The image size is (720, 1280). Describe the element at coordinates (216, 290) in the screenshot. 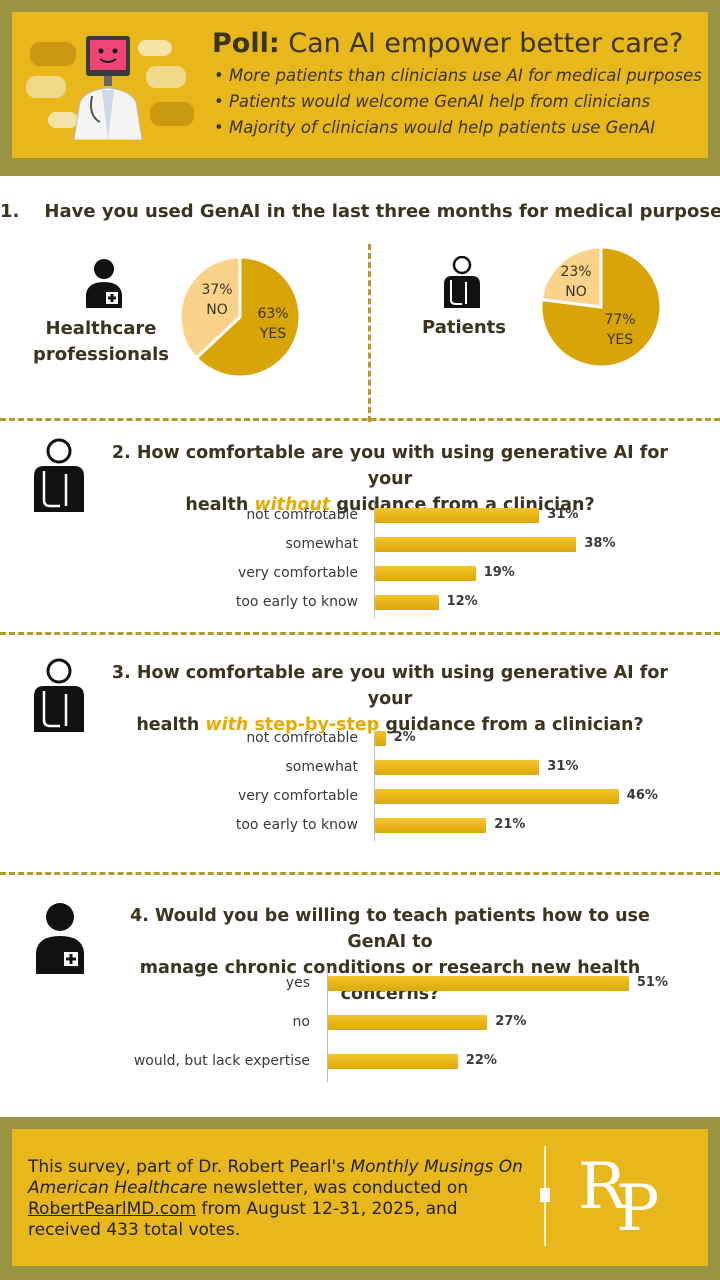

I see `pie-value-label: 37%` at that location.